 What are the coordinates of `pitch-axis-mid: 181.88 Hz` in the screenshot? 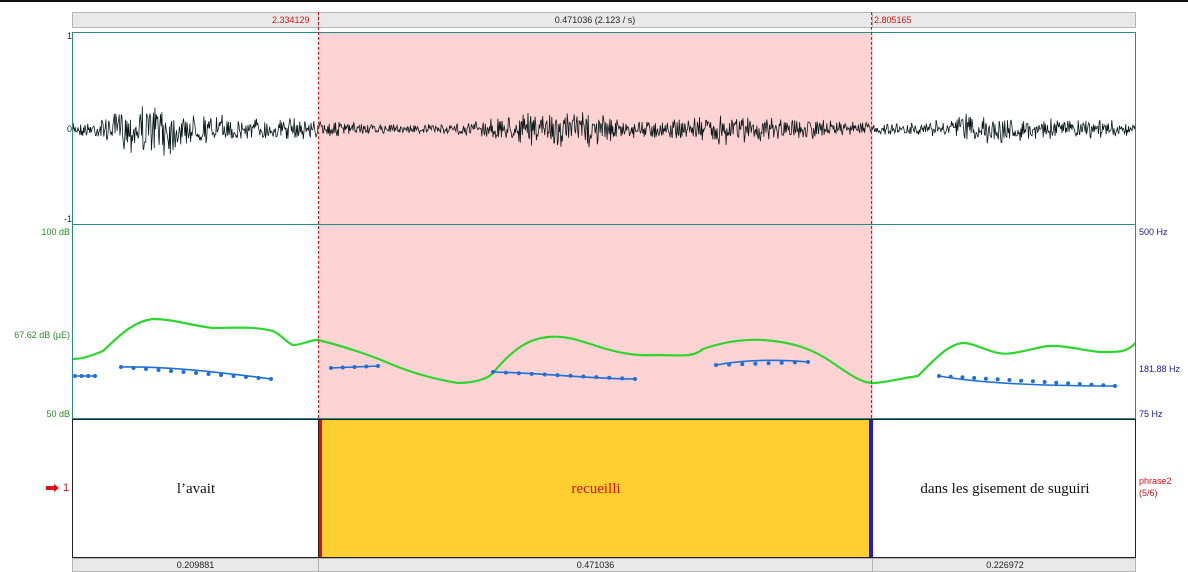 It's located at (1160, 369).